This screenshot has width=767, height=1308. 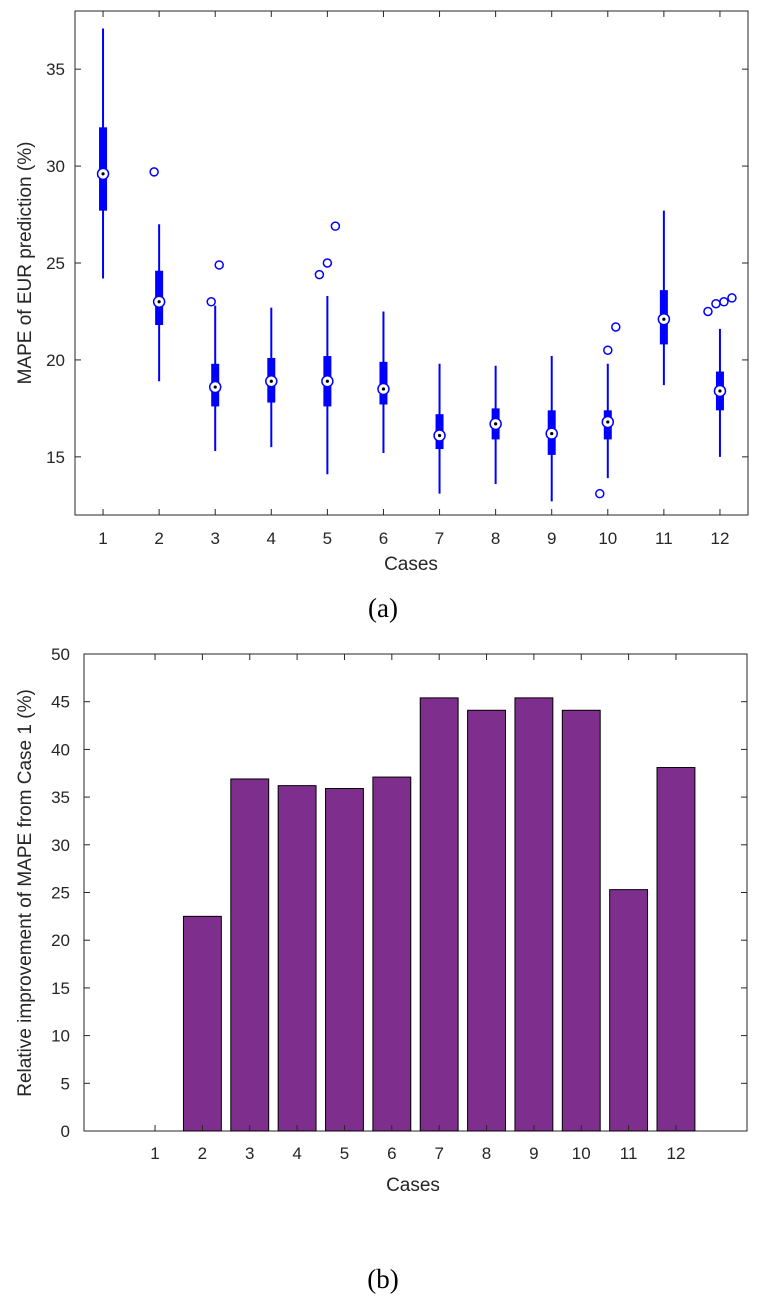 What do you see at coordinates (55, 166) in the screenshot?
I see `chart-a-ytick-label: 30` at bounding box center [55, 166].